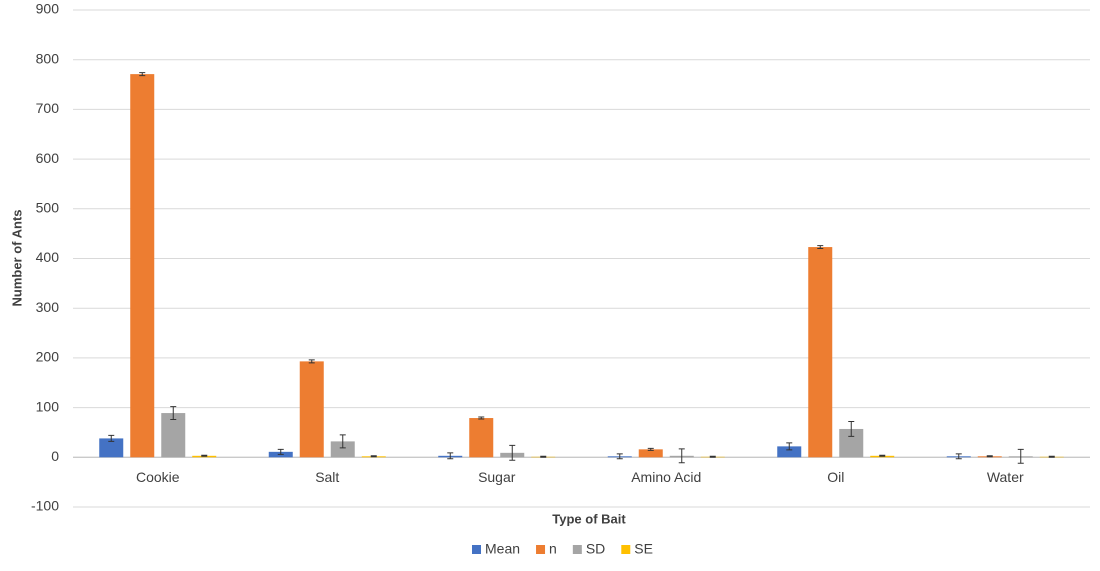  What do you see at coordinates (48, 158) in the screenshot?
I see `y-tick-label: 600` at bounding box center [48, 158].